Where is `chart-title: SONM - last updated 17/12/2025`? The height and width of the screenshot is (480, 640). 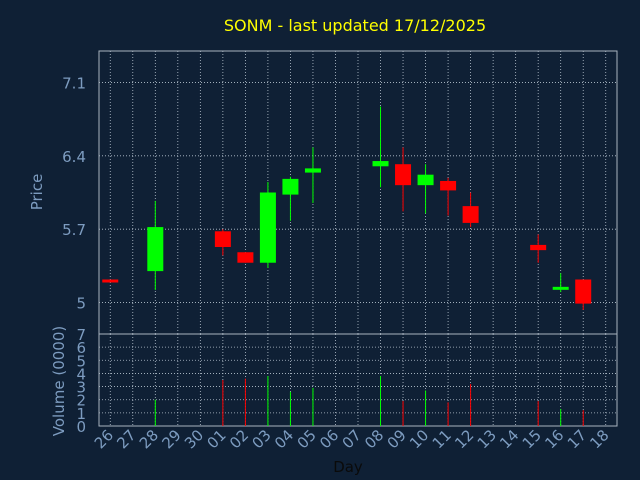 chart-title: SONM - last updated 17/12/2025 is located at coordinates (355, 25).